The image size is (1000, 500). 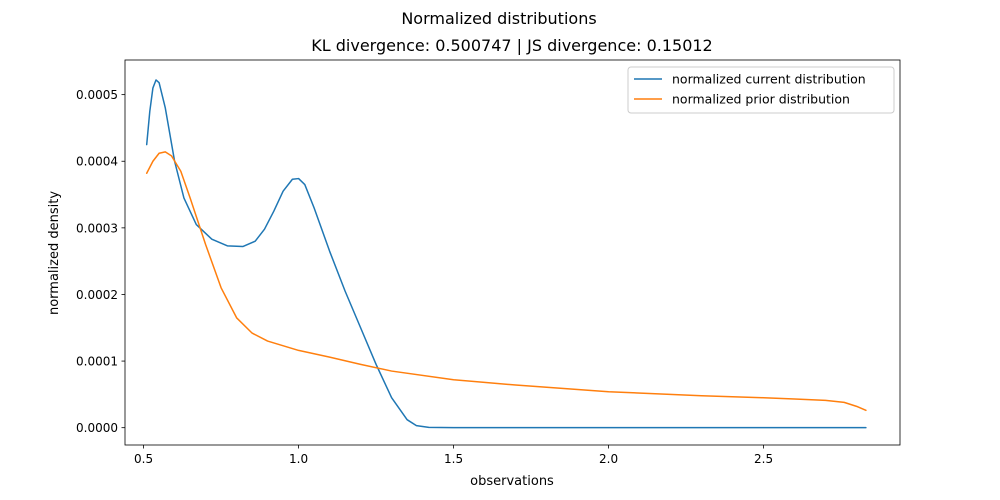 What do you see at coordinates (97, 295) in the screenshot?
I see `y-tick-label: 0.0002` at bounding box center [97, 295].